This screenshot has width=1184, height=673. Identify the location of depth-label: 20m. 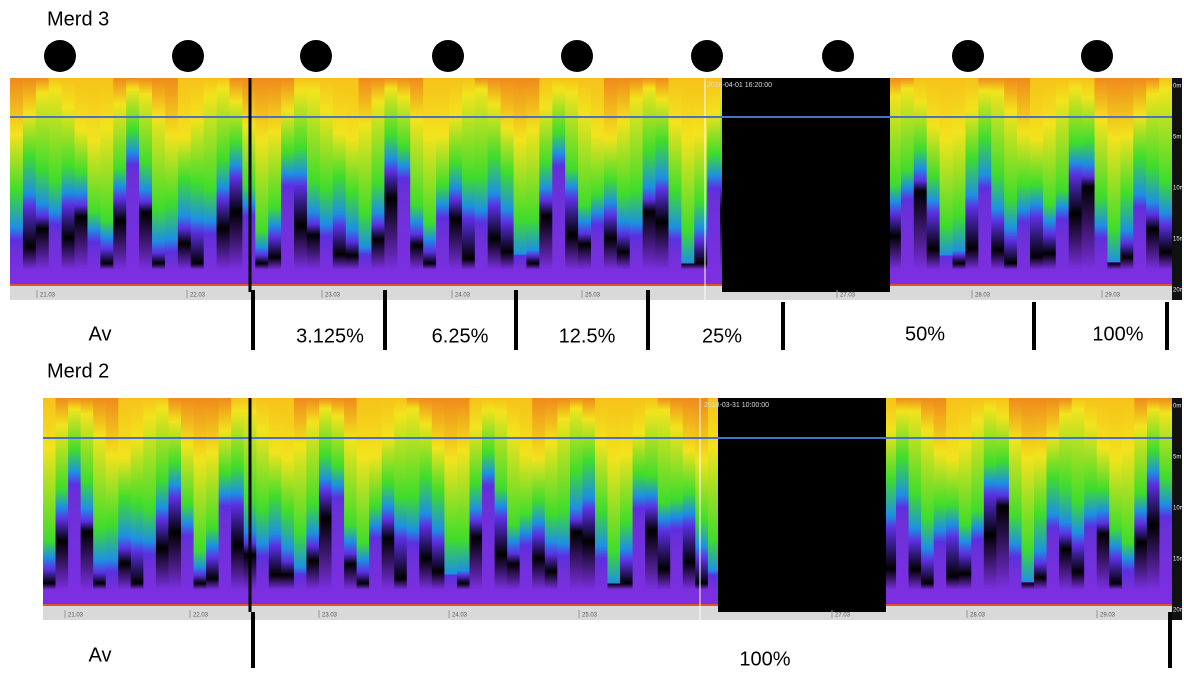
(1178, 610).